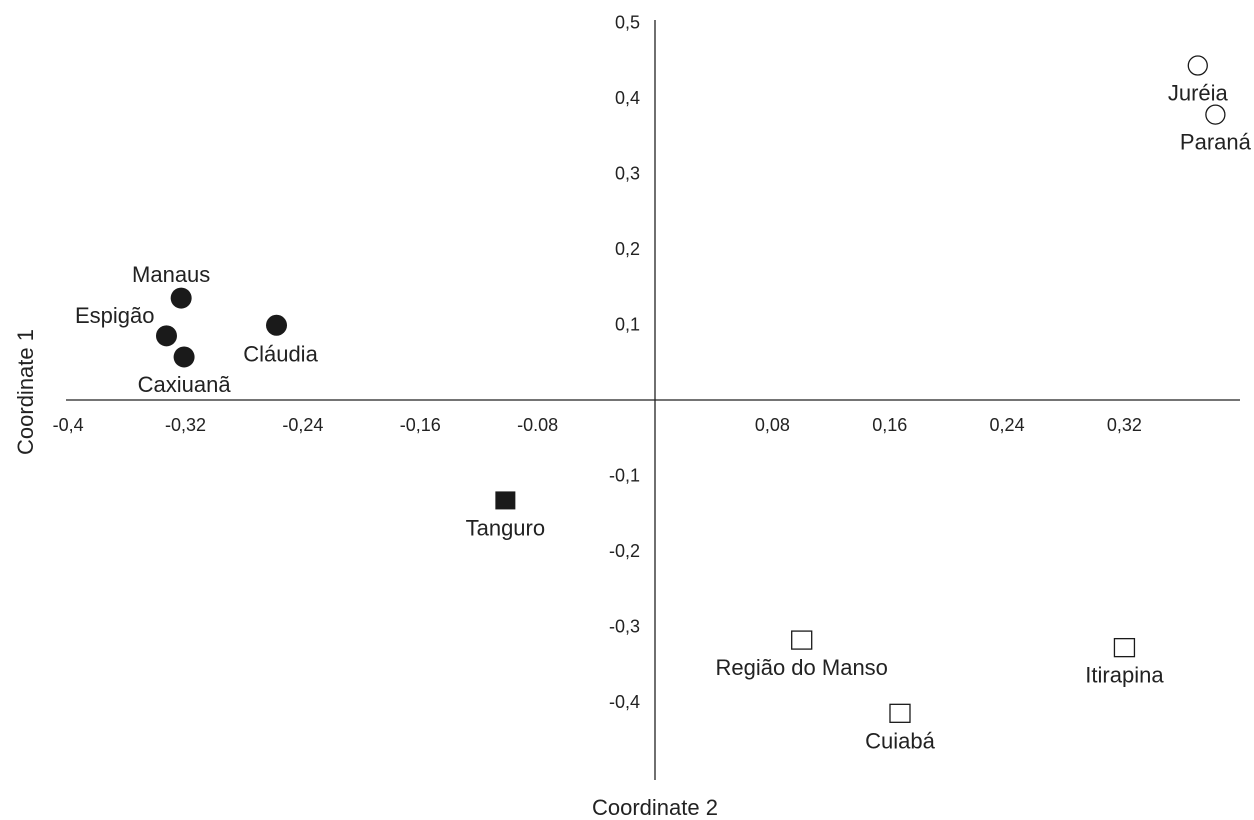 This screenshot has width=1254, height=820. What do you see at coordinates (184, 357) in the screenshot?
I see `point-caxiuana` at bounding box center [184, 357].